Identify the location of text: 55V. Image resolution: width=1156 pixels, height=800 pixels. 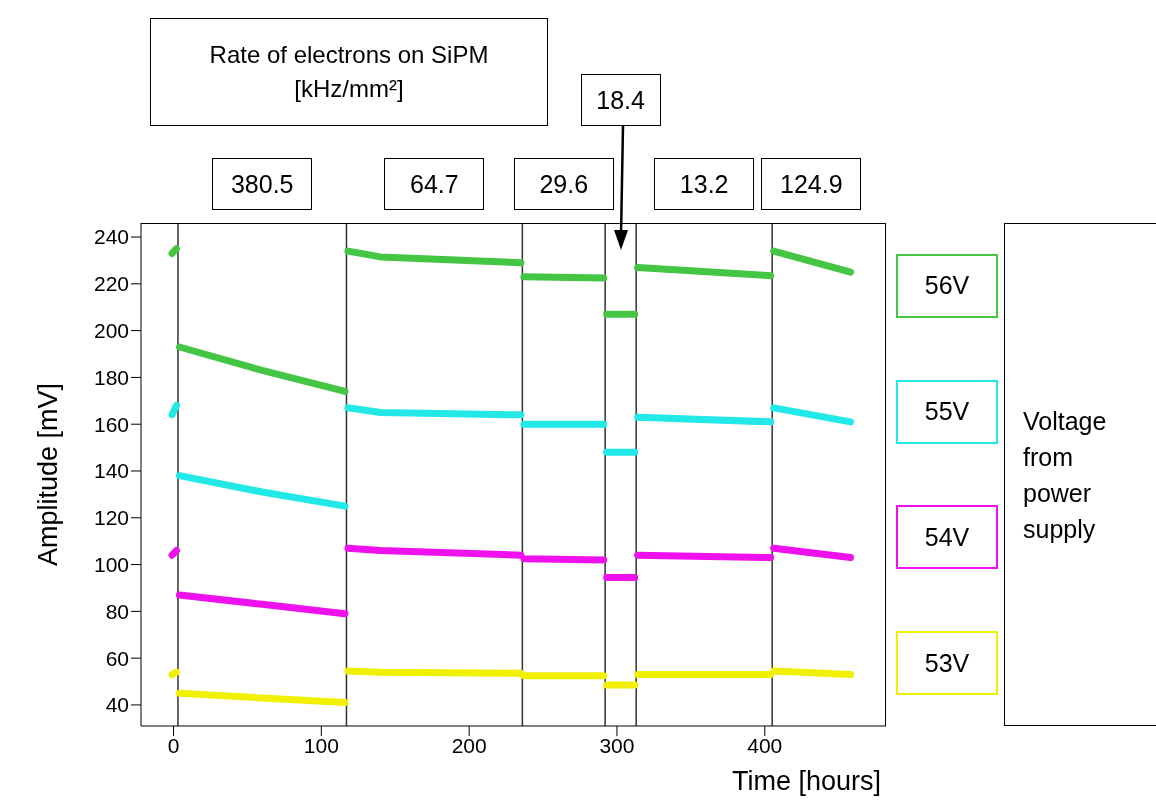
(947, 411).